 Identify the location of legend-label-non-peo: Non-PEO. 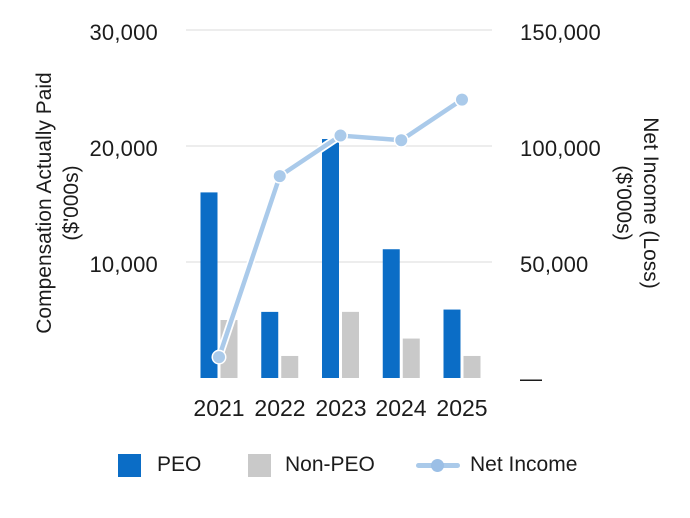
(330, 464).